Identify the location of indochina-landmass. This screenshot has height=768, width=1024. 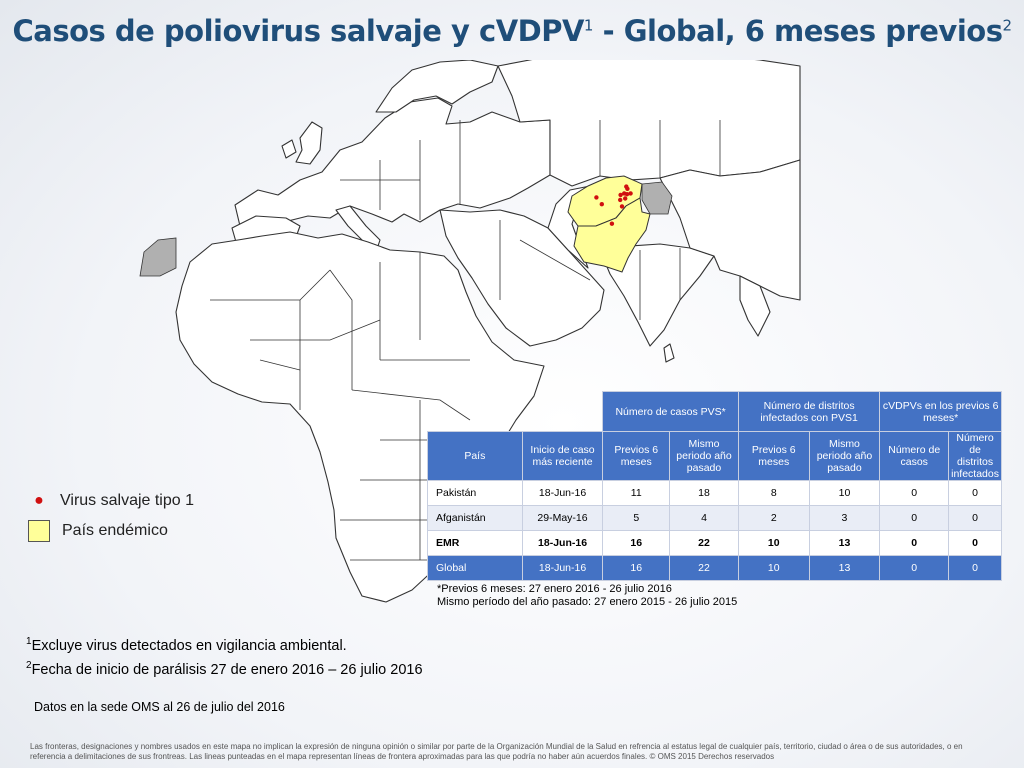
(755, 306).